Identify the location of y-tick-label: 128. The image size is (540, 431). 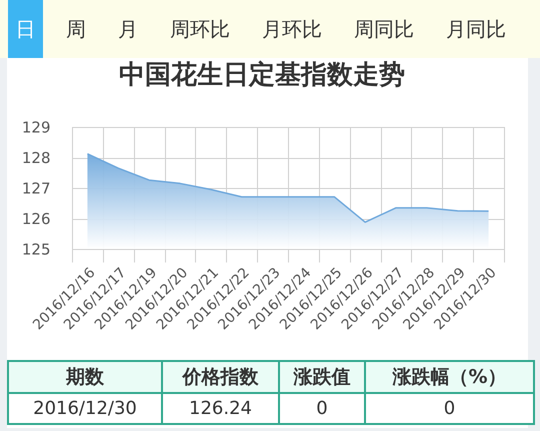
(36, 158).